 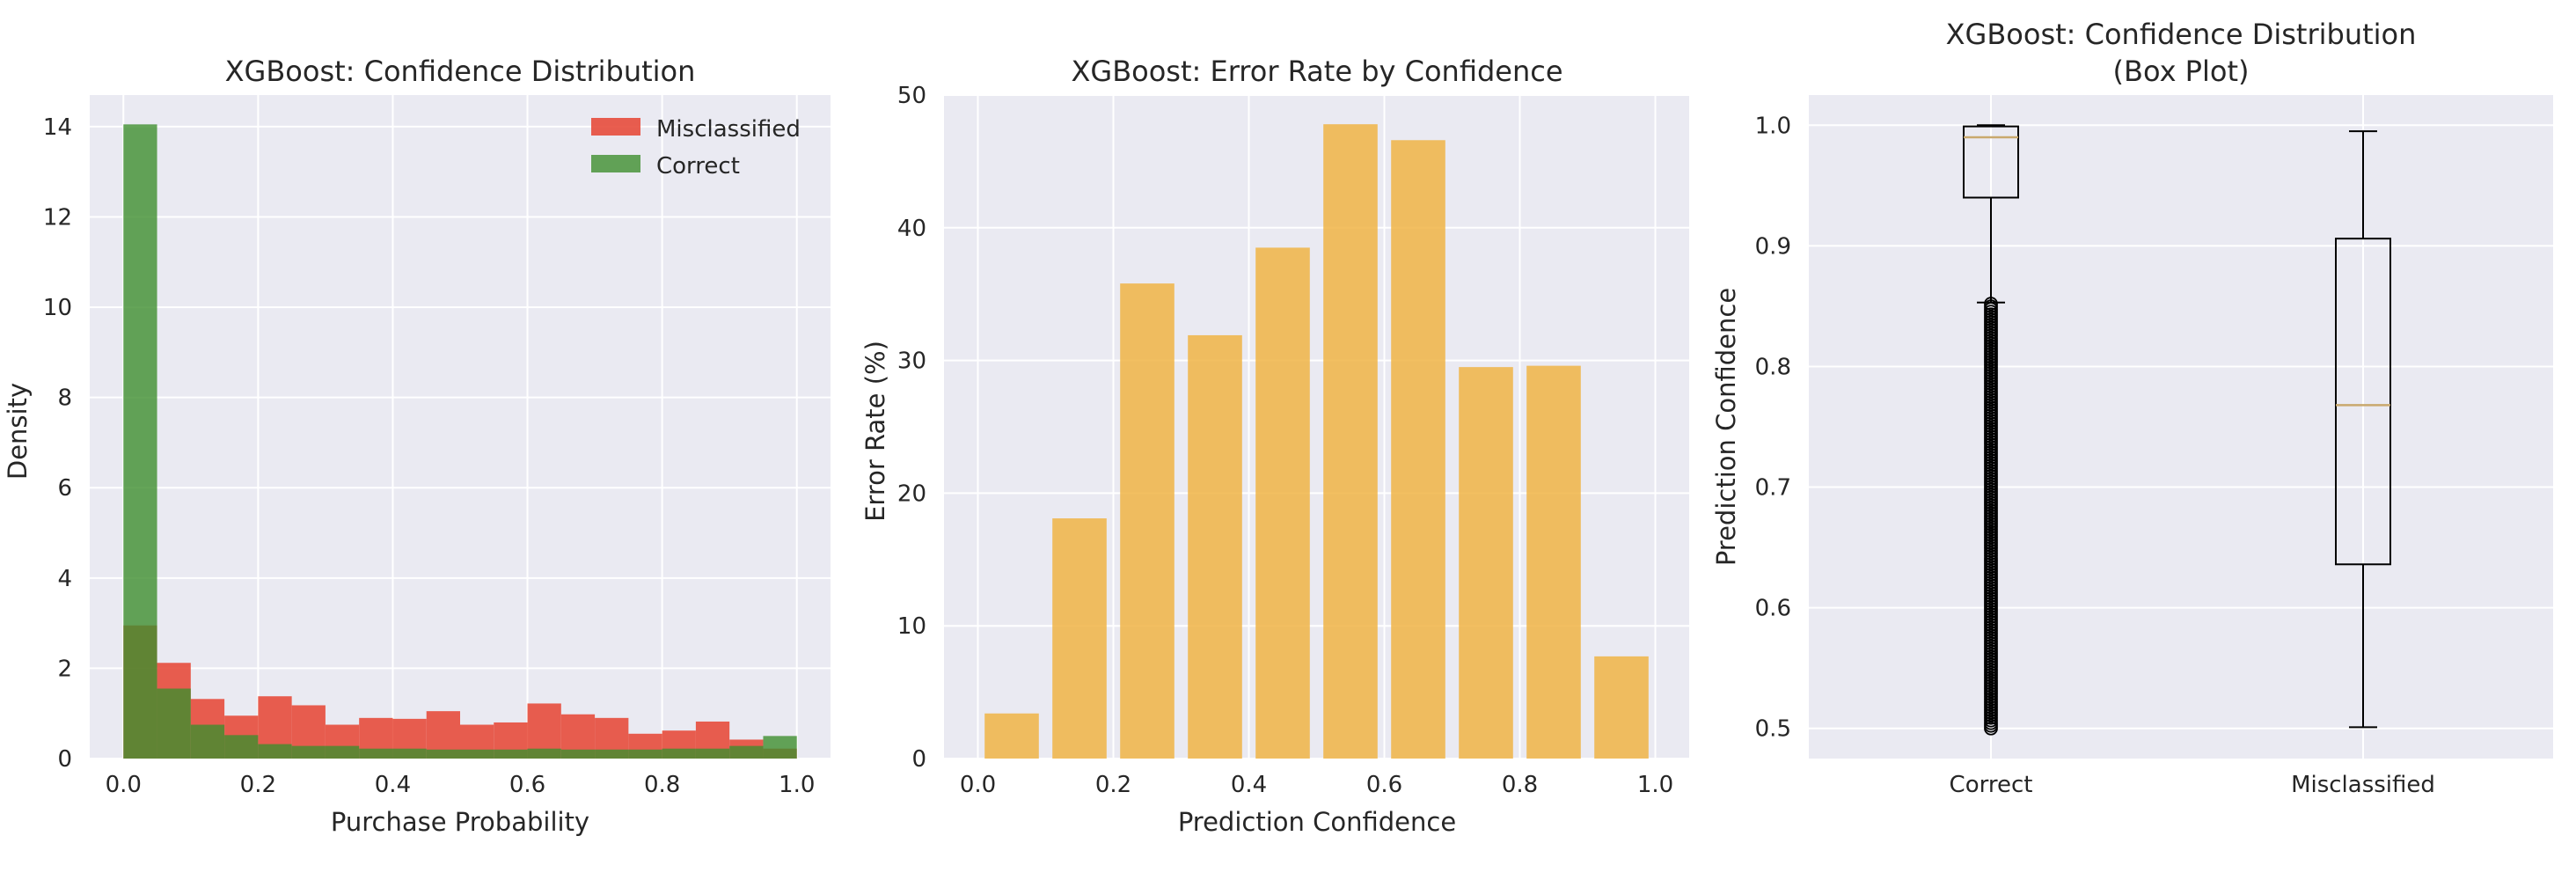 I want to click on y-tick-label: 0.7, so click(x=1773, y=488).